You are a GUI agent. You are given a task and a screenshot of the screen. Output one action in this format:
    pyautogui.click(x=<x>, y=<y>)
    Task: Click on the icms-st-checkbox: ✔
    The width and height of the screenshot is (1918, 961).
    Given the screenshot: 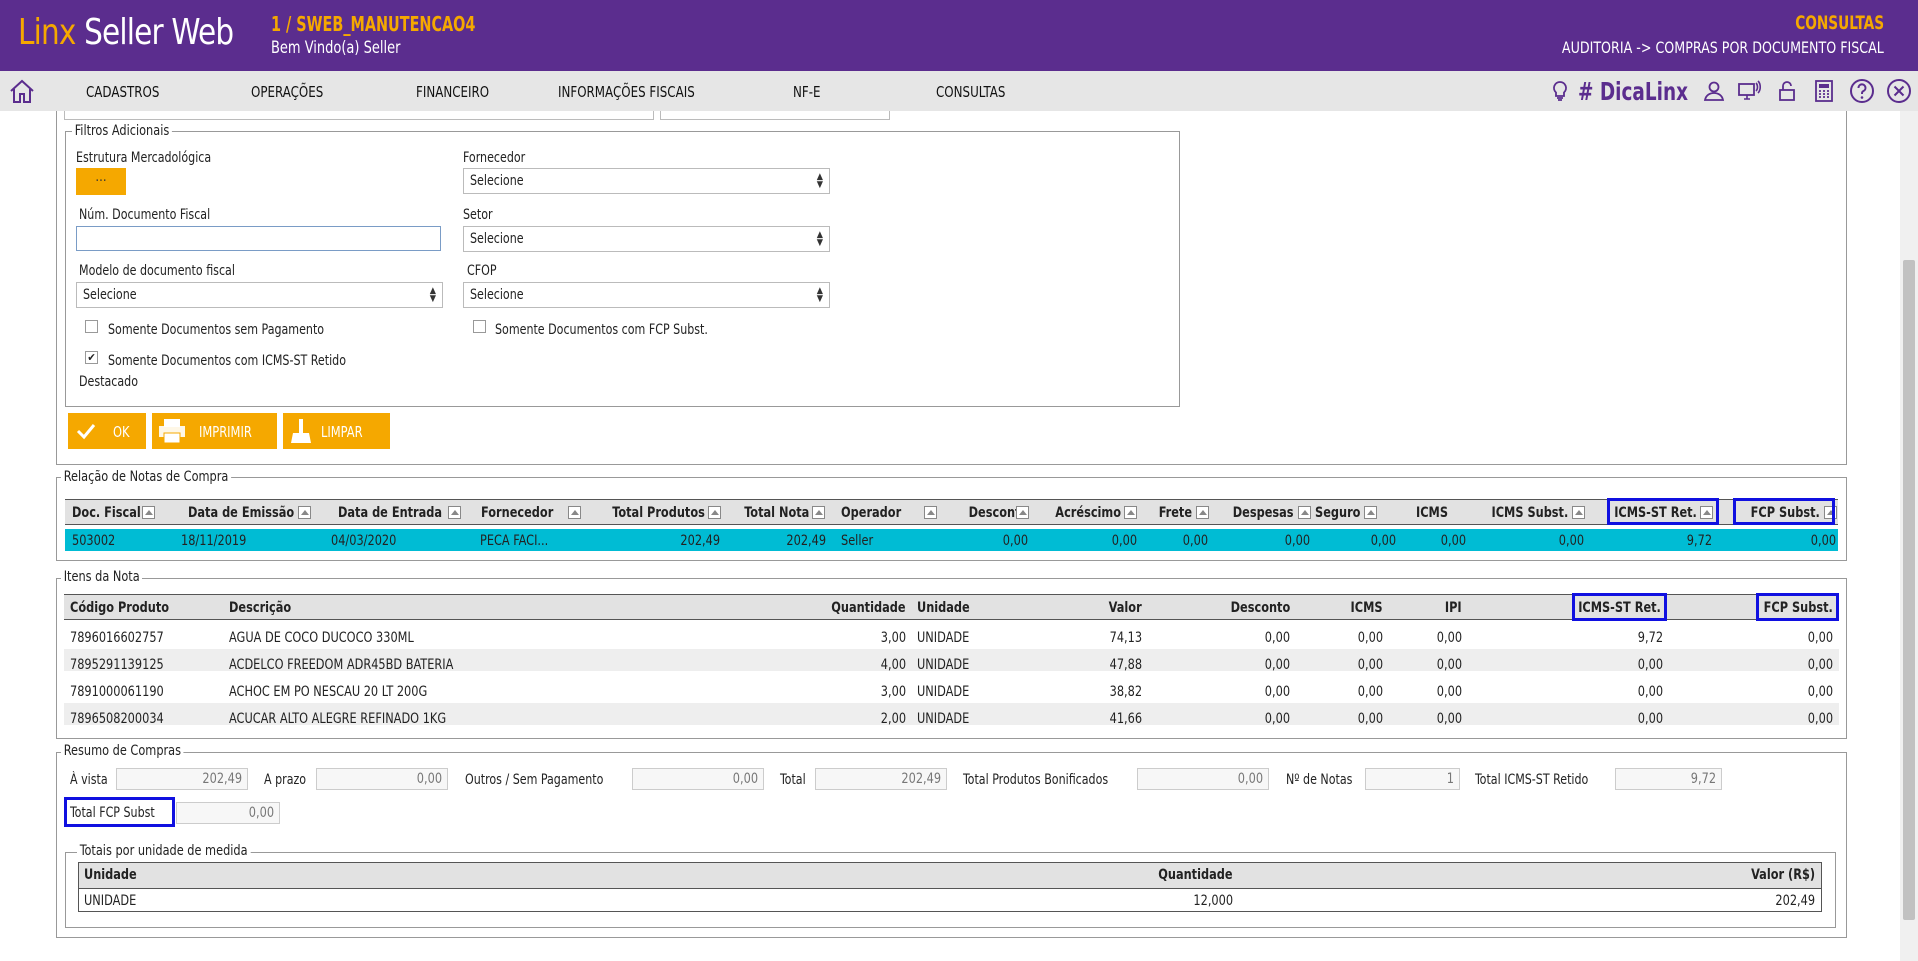 What is the action you would take?
    pyautogui.click(x=91, y=357)
    